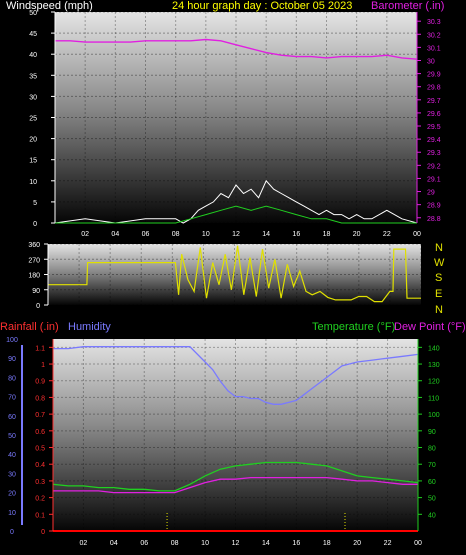  What do you see at coordinates (12, 417) in the screenshot?
I see `humidity-tick-label: 60` at bounding box center [12, 417].